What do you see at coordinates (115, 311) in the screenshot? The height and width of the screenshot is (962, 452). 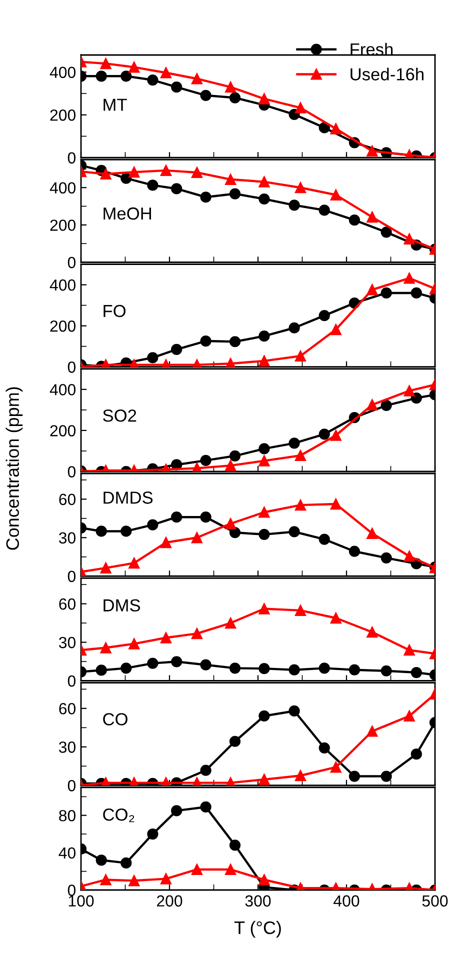 I see `text: FO` at bounding box center [115, 311].